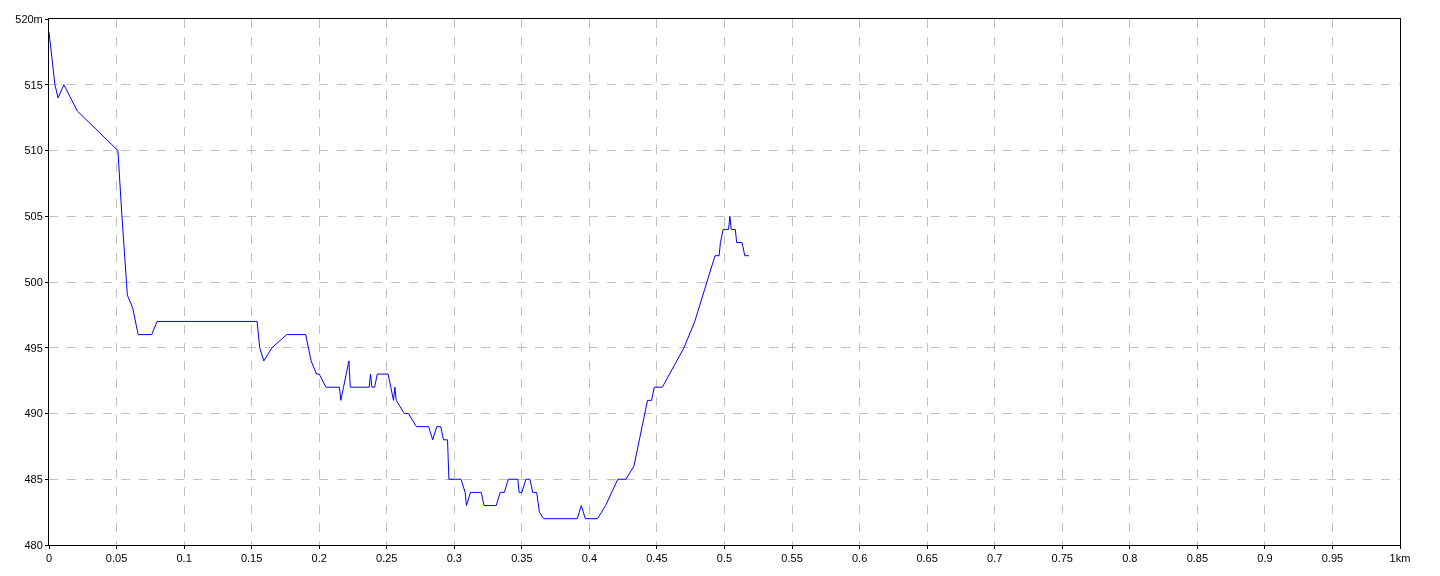  I want to click on y-tick-label: 495, so click(33, 347).